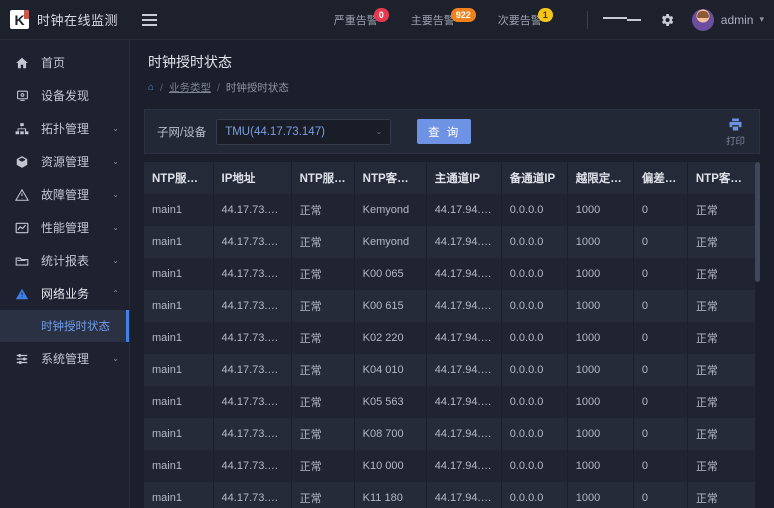 The height and width of the screenshot is (508, 774). I want to click on th-ntp-server-name: NTP服务端名, so click(179, 178).